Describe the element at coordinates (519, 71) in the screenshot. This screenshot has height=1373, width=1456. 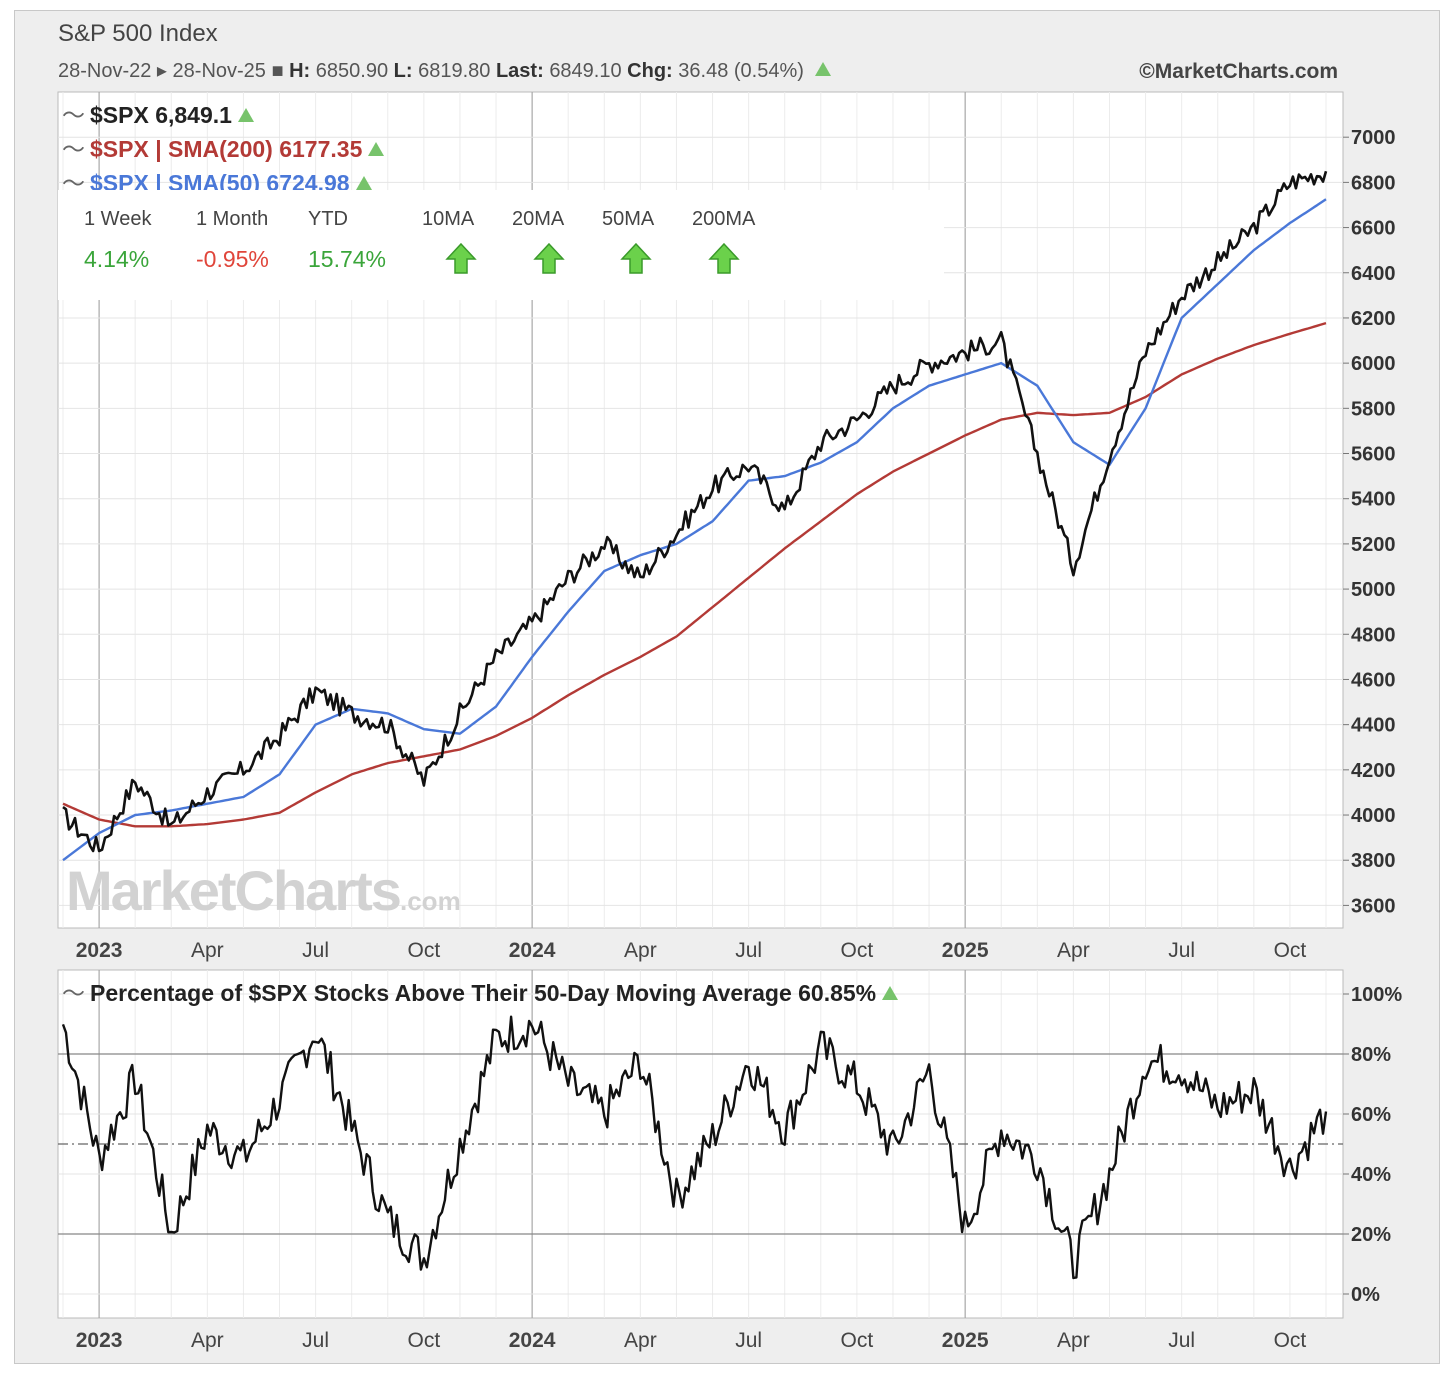
I see `last-label: Last:` at that location.